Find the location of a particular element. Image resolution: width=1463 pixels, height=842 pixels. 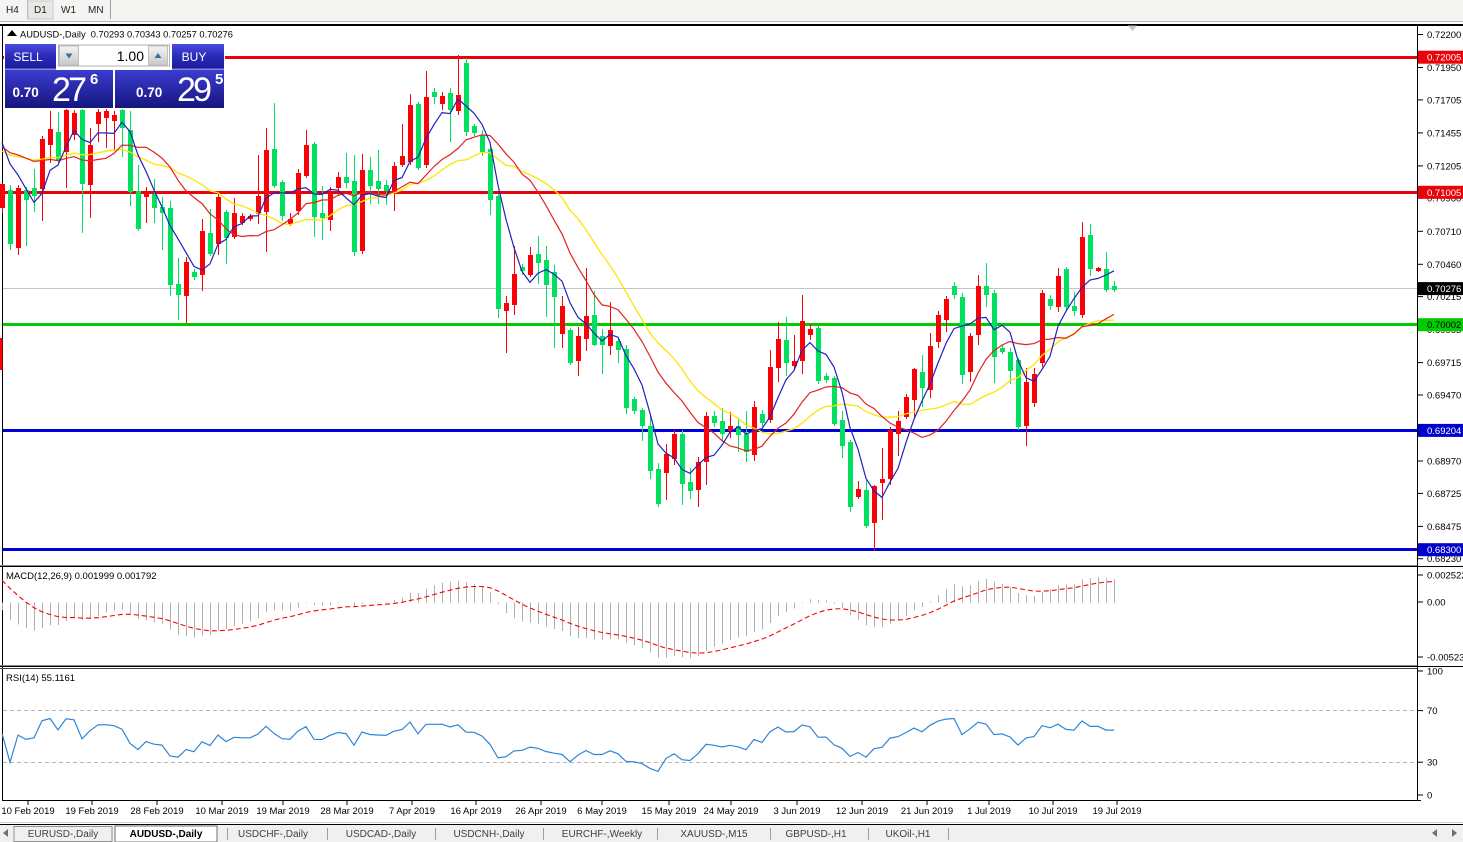

svg-text: 0.71205 is located at coordinates (1444, 166).